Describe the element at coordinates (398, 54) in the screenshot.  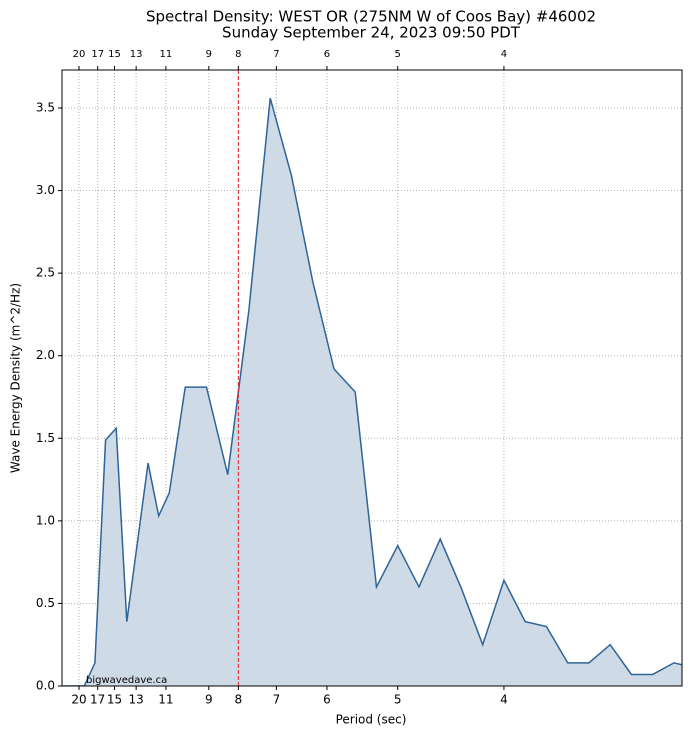
I see `x-tick-label-top: 5` at that location.